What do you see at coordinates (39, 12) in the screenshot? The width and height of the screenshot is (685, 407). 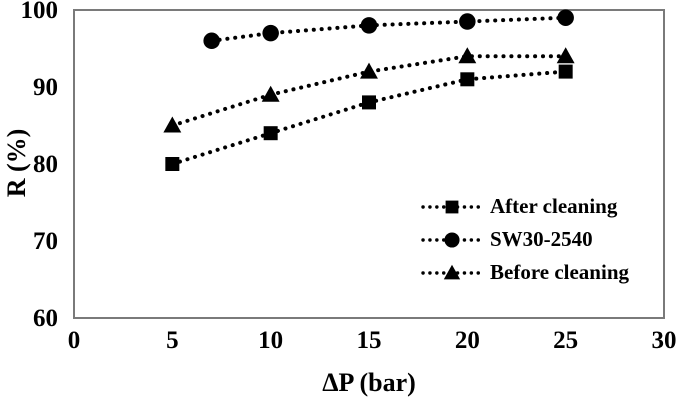 I see `y-tick-label: 100` at bounding box center [39, 12].